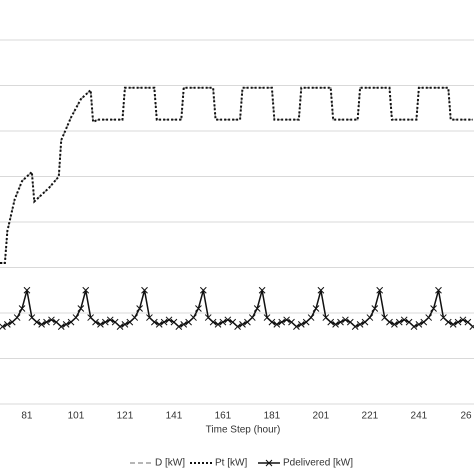 The height and width of the screenshot is (474, 474). I want to click on x-tick-label: 241, so click(419, 416).